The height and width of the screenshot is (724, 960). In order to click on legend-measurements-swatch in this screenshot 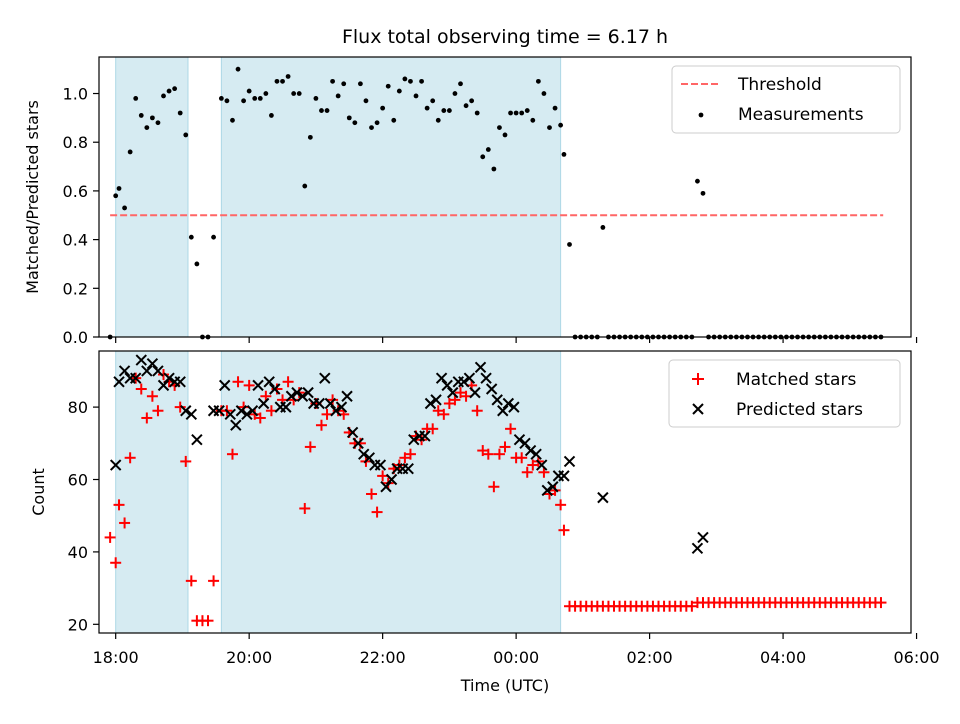, I will do `click(701, 115)`.